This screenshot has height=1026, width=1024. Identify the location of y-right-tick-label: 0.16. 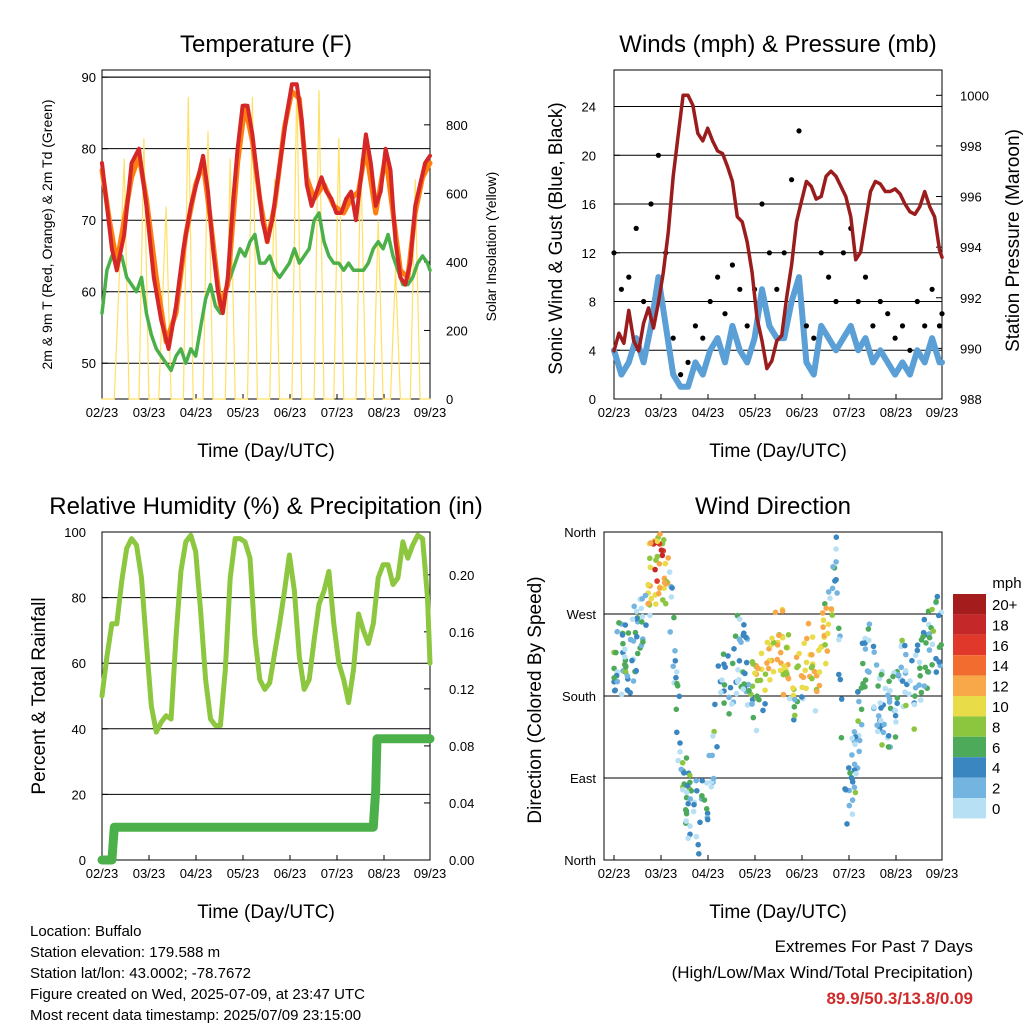
(461, 632).